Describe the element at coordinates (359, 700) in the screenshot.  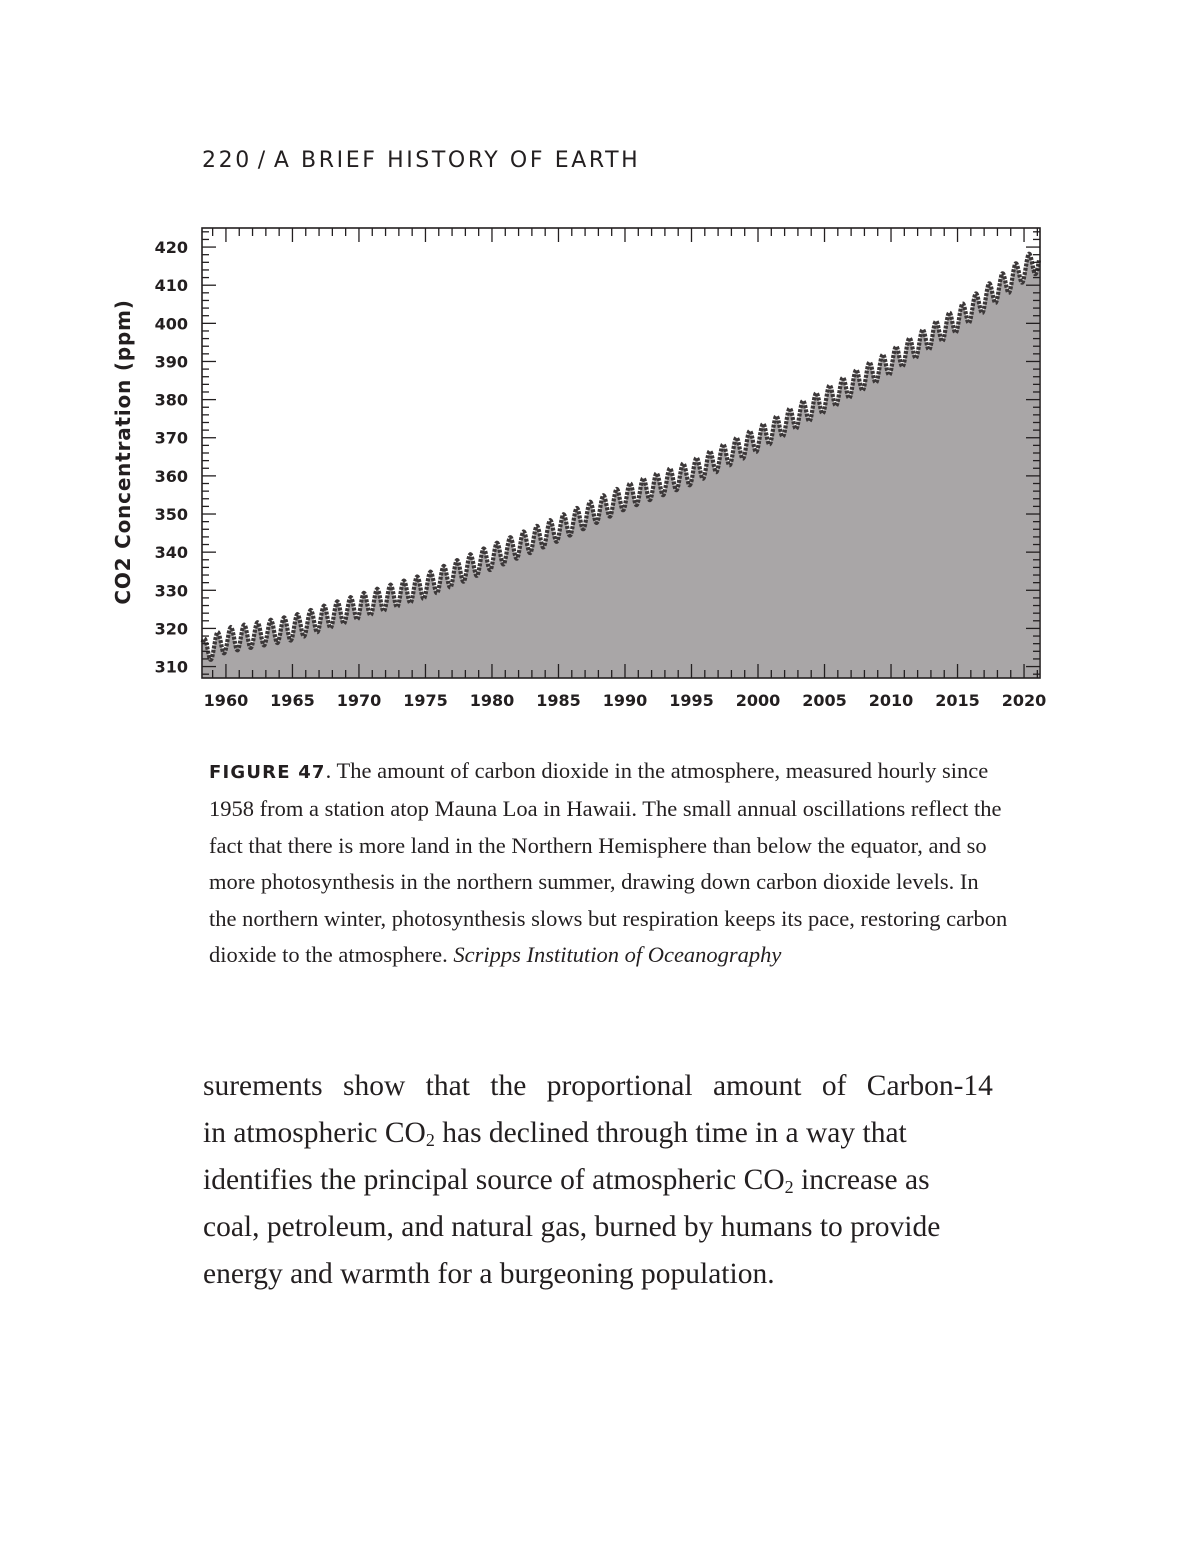
I see `x-tick-label: 1970` at that location.